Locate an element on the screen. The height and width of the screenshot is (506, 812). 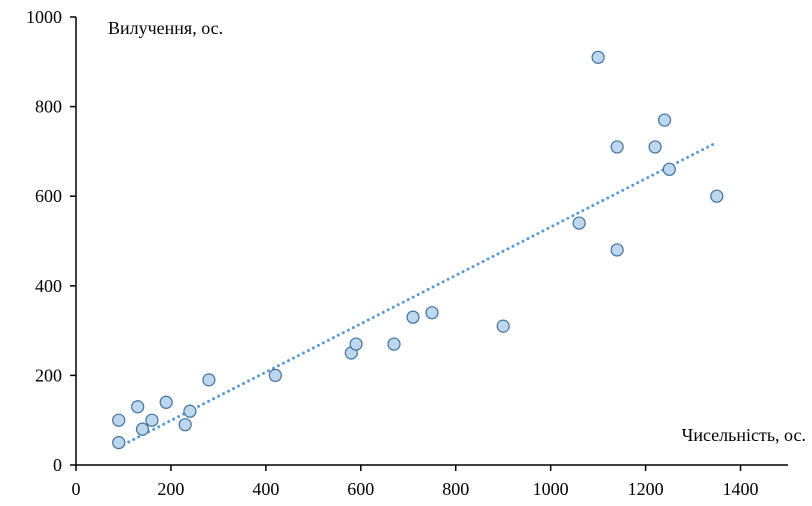
y-axis-title: Вилучення, ос. is located at coordinates (165, 28).